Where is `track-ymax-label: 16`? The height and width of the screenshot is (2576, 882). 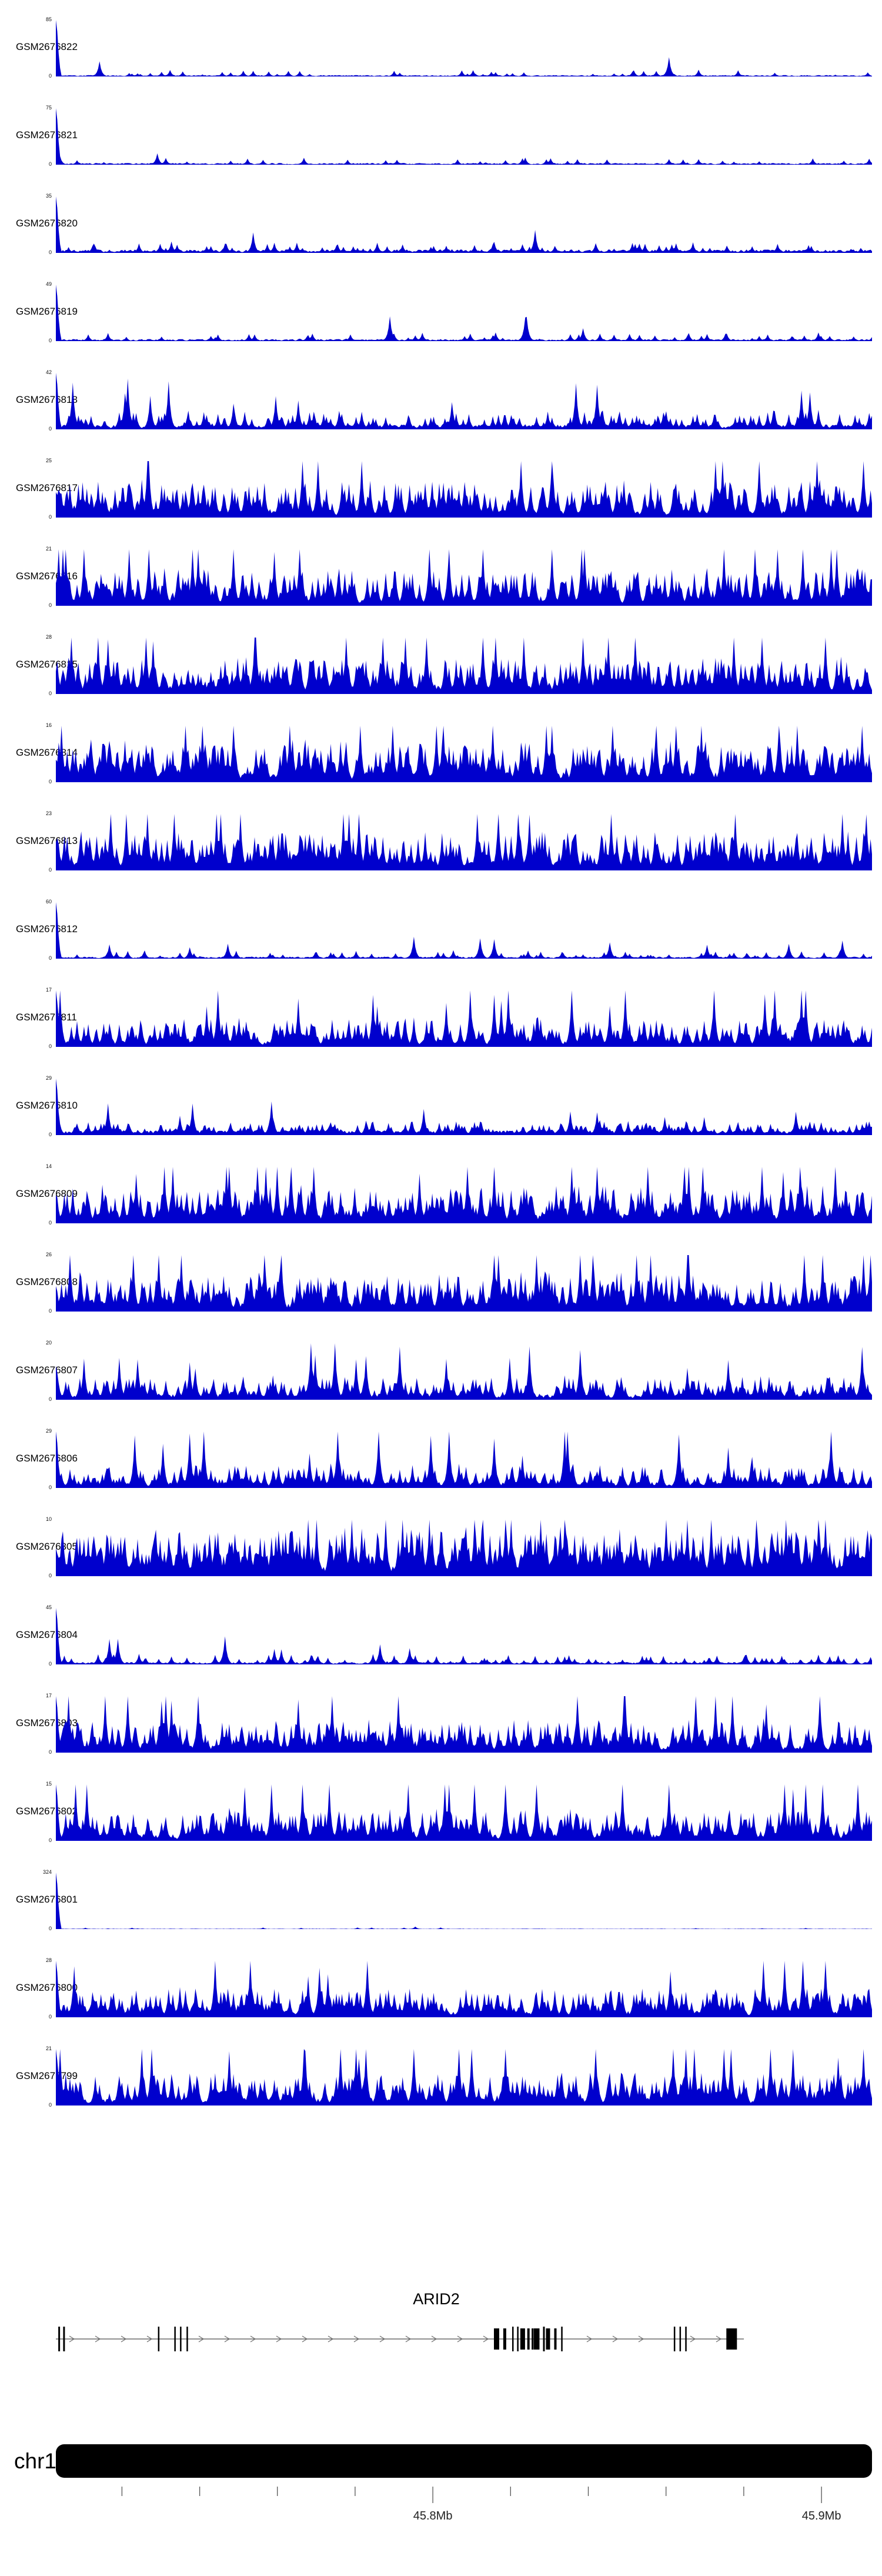
track-ymax-label: 16 is located at coordinates (48, 725).